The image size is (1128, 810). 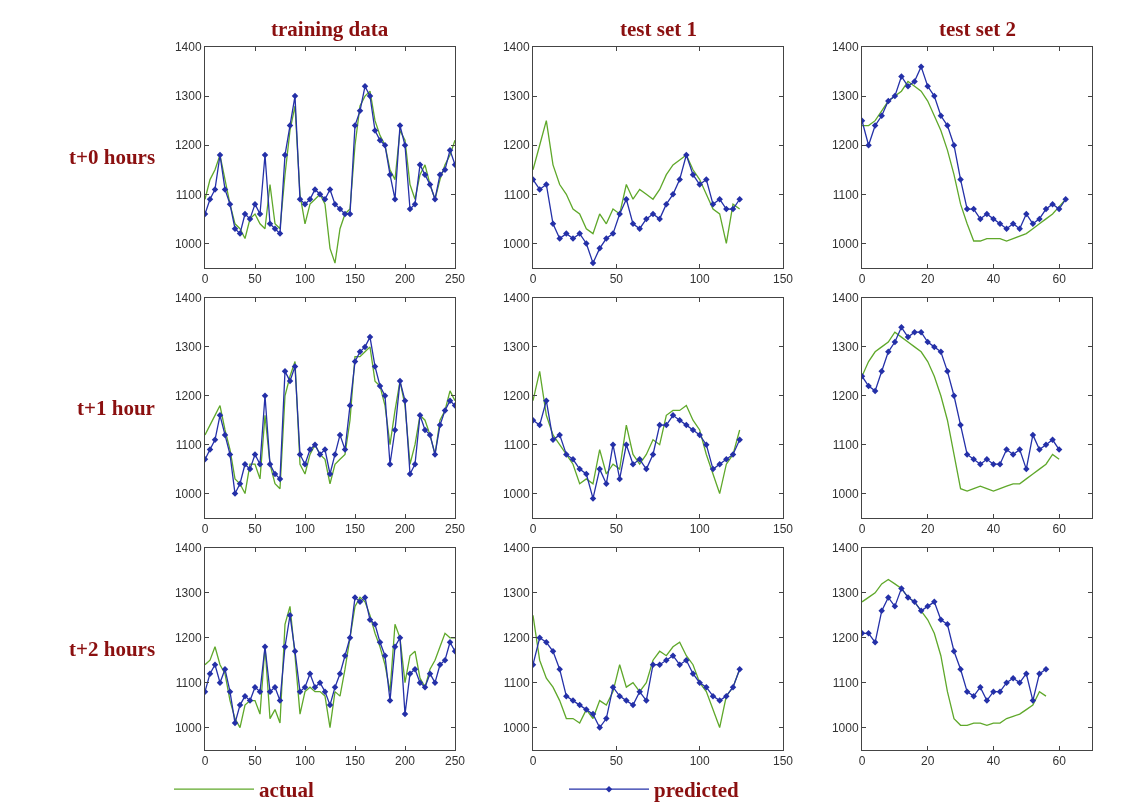 I want to click on x-tick-label: 60, so click(x=1059, y=761).